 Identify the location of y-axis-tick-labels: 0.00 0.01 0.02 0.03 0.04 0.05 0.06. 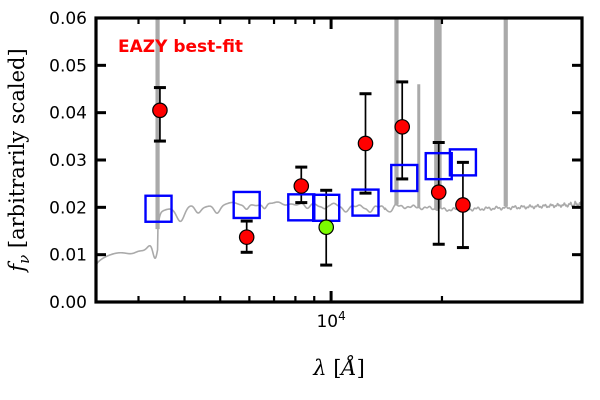
(68, 161).